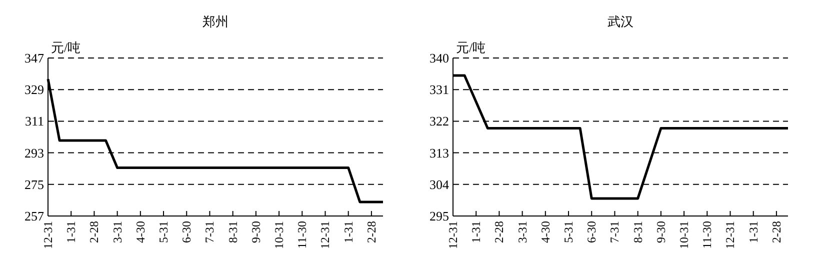 Image resolution: width=821 pixels, height=273 pixels. What do you see at coordinates (215, 21) in the screenshot?
I see `chart-title: 郑州` at bounding box center [215, 21].